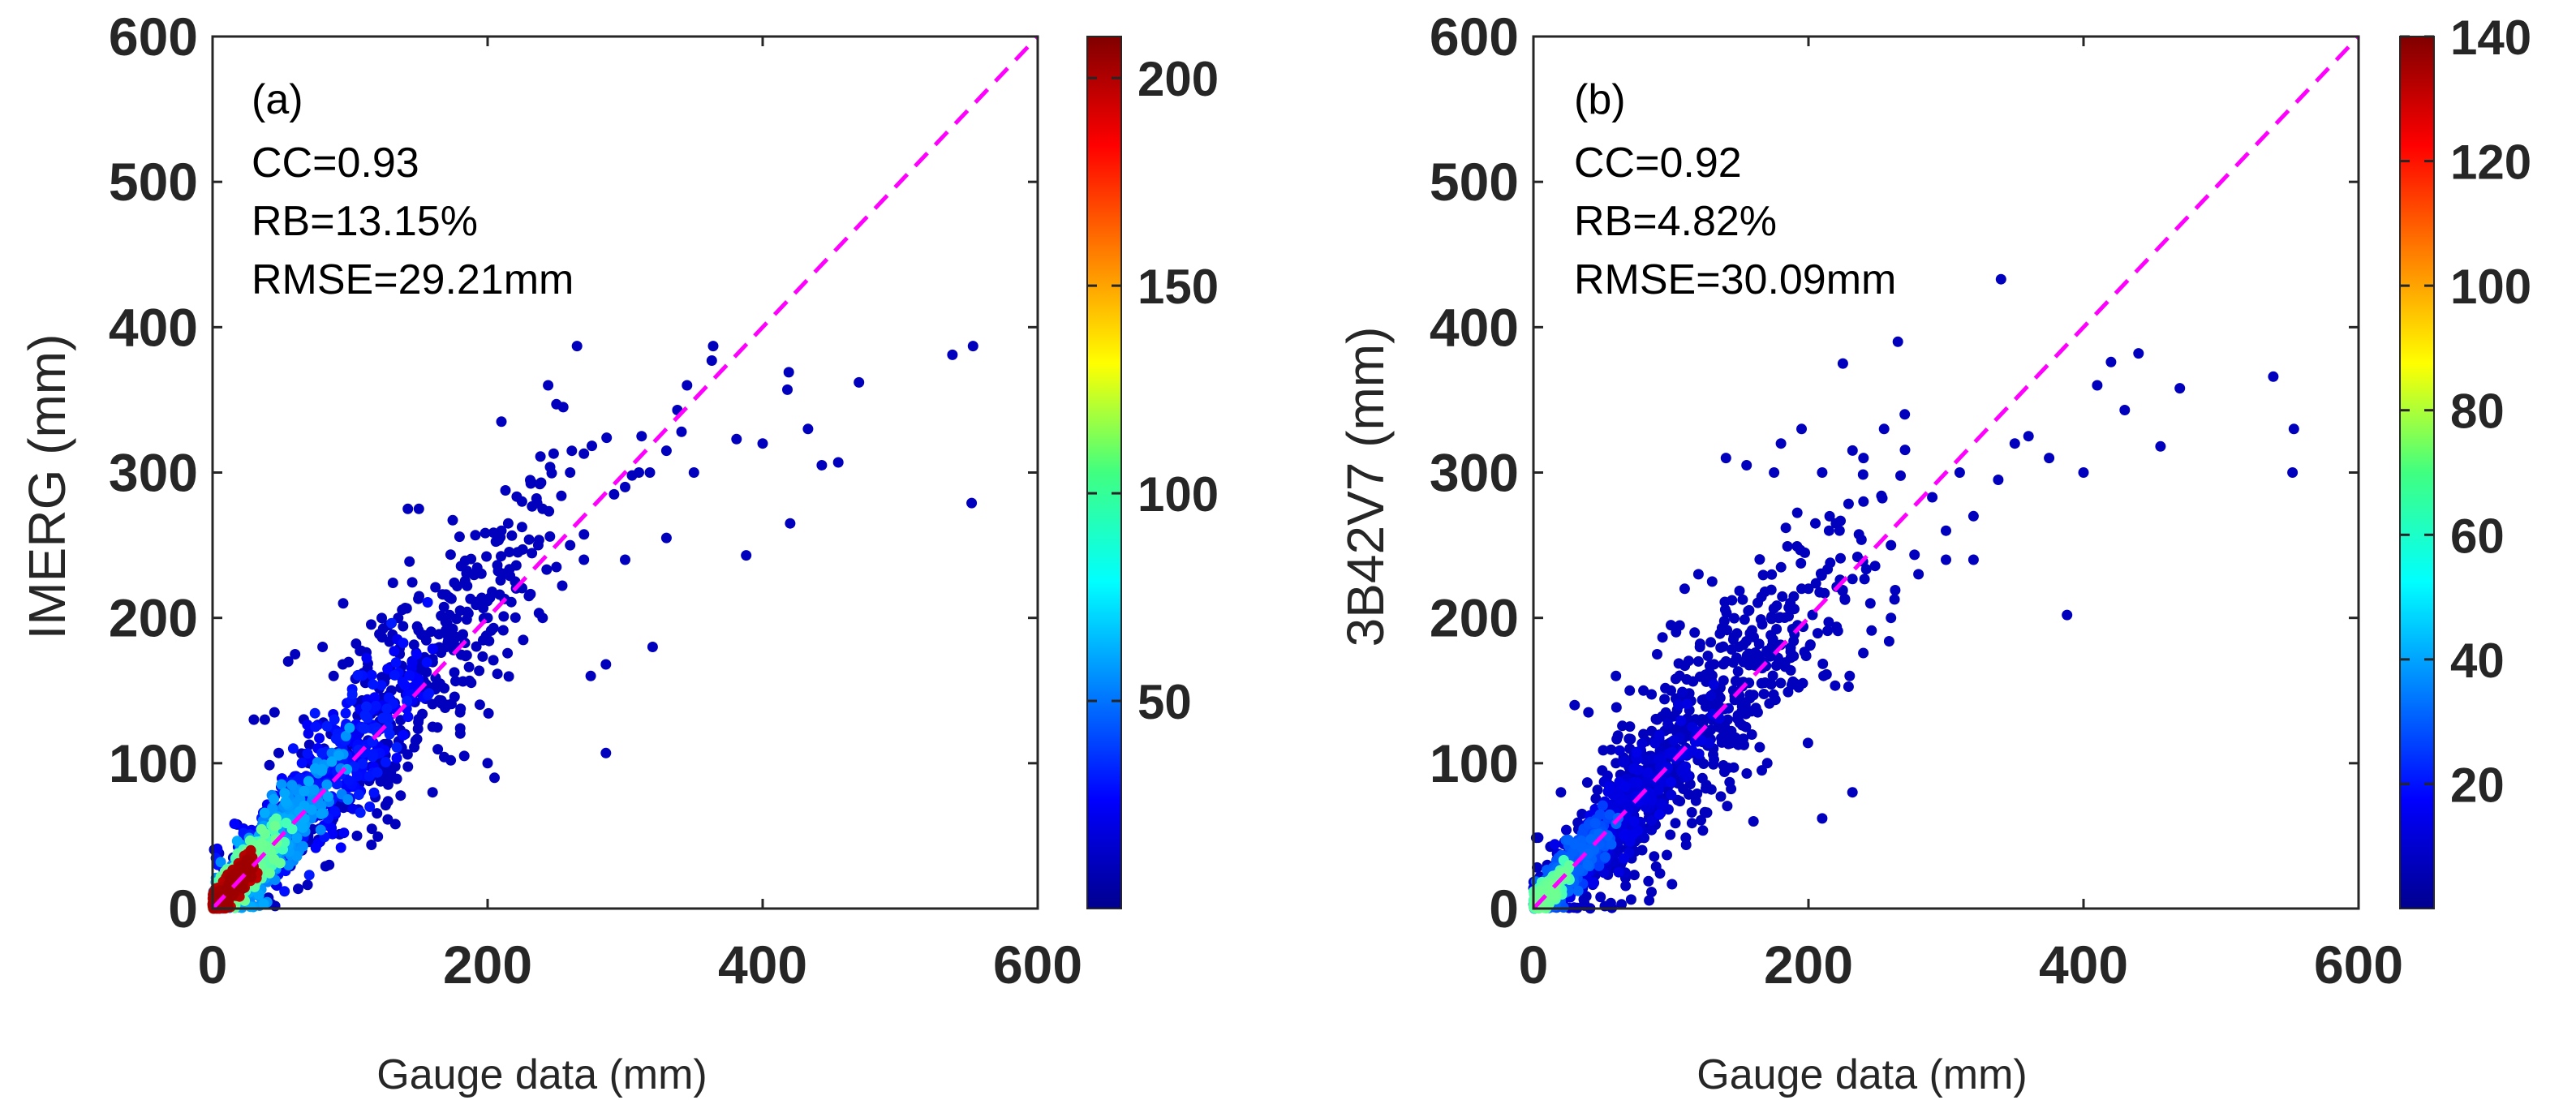 Image resolution: width=2576 pixels, height=1100 pixels. What do you see at coordinates (153, 473) in the screenshot?
I see `y-tick-label: 300` at bounding box center [153, 473].